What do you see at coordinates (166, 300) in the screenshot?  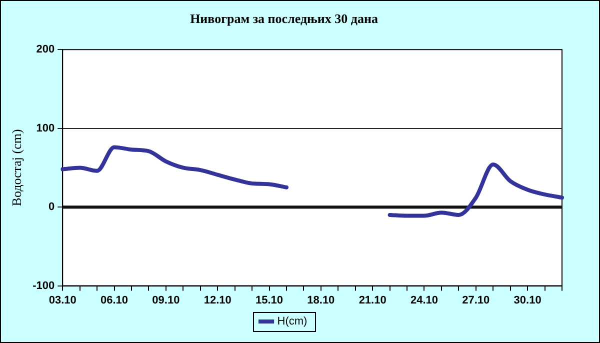 I see `x-tick-label: 09.10` at bounding box center [166, 300].